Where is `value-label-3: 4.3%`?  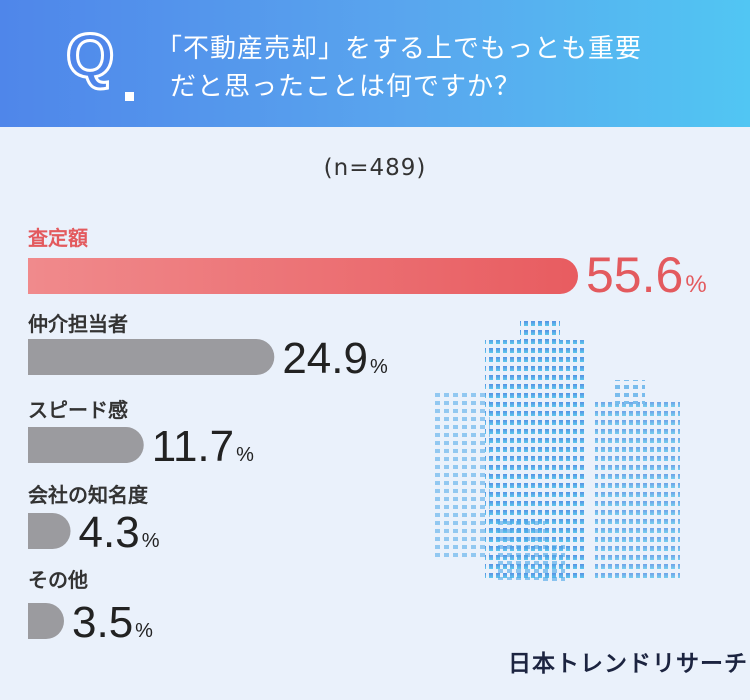
value-label-3: 4.3% is located at coordinates (119, 532).